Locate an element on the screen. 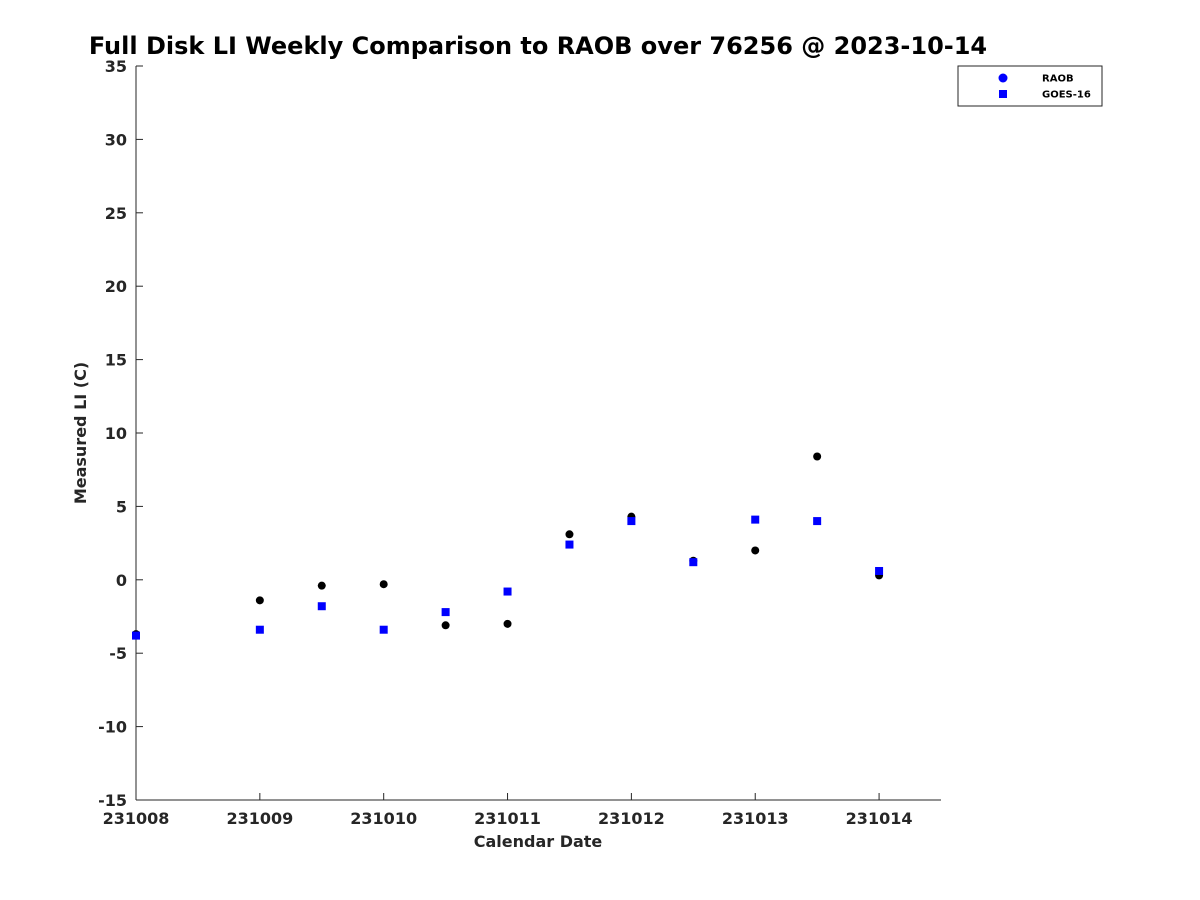 The image size is (1200, 900). x-tick-label: 231011 is located at coordinates (507, 818).